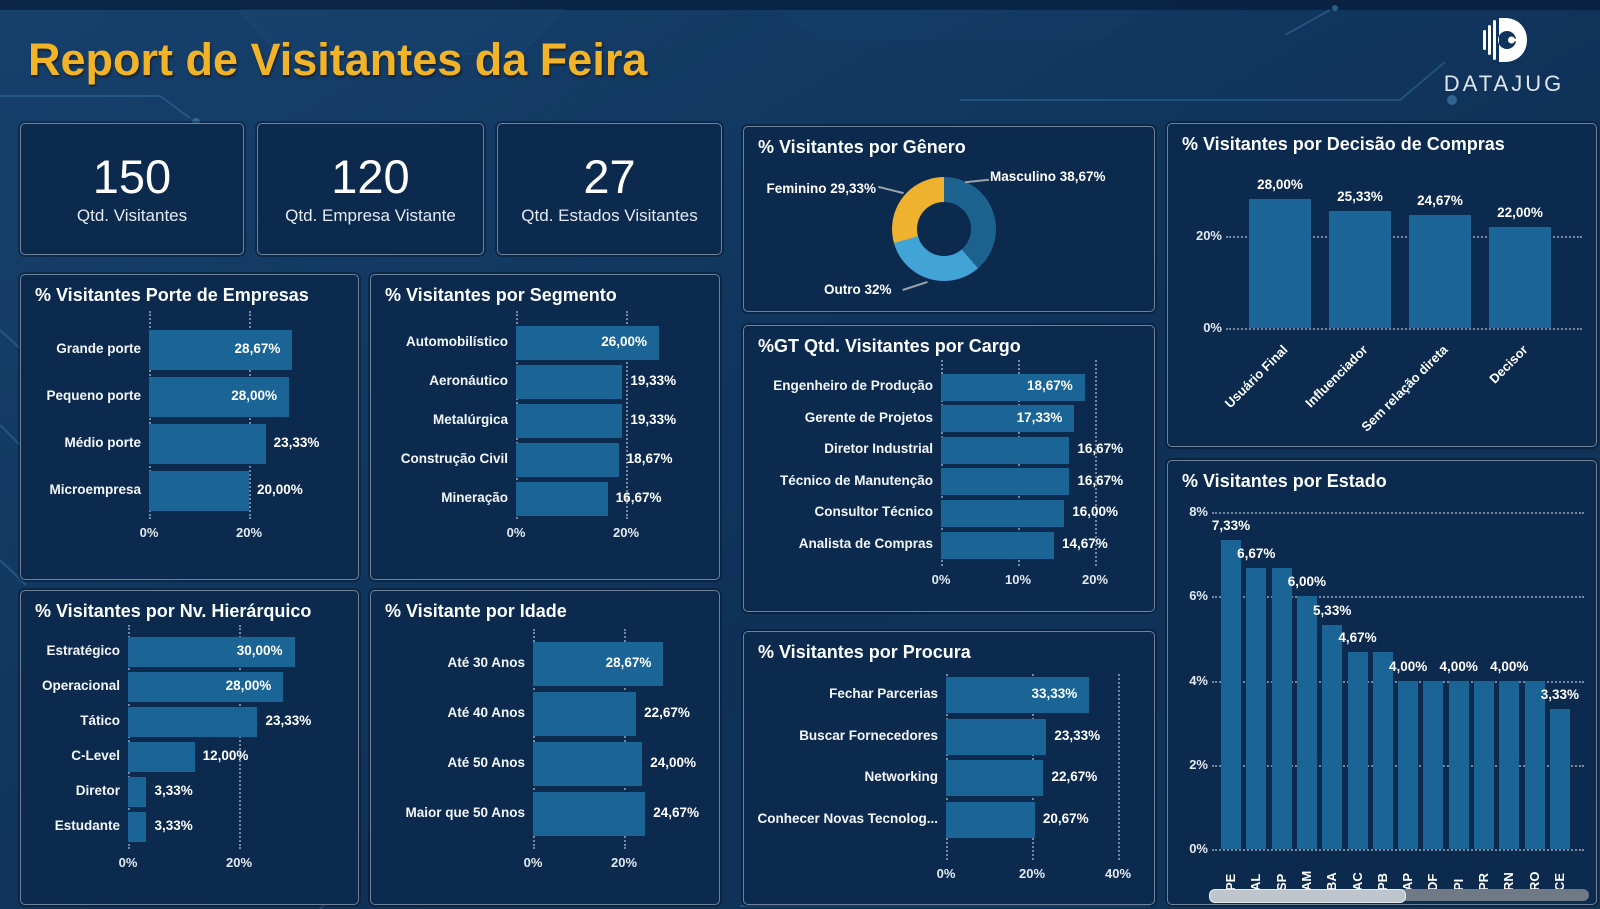  I want to click on bar-diretor-industrial, so click(1005, 450).